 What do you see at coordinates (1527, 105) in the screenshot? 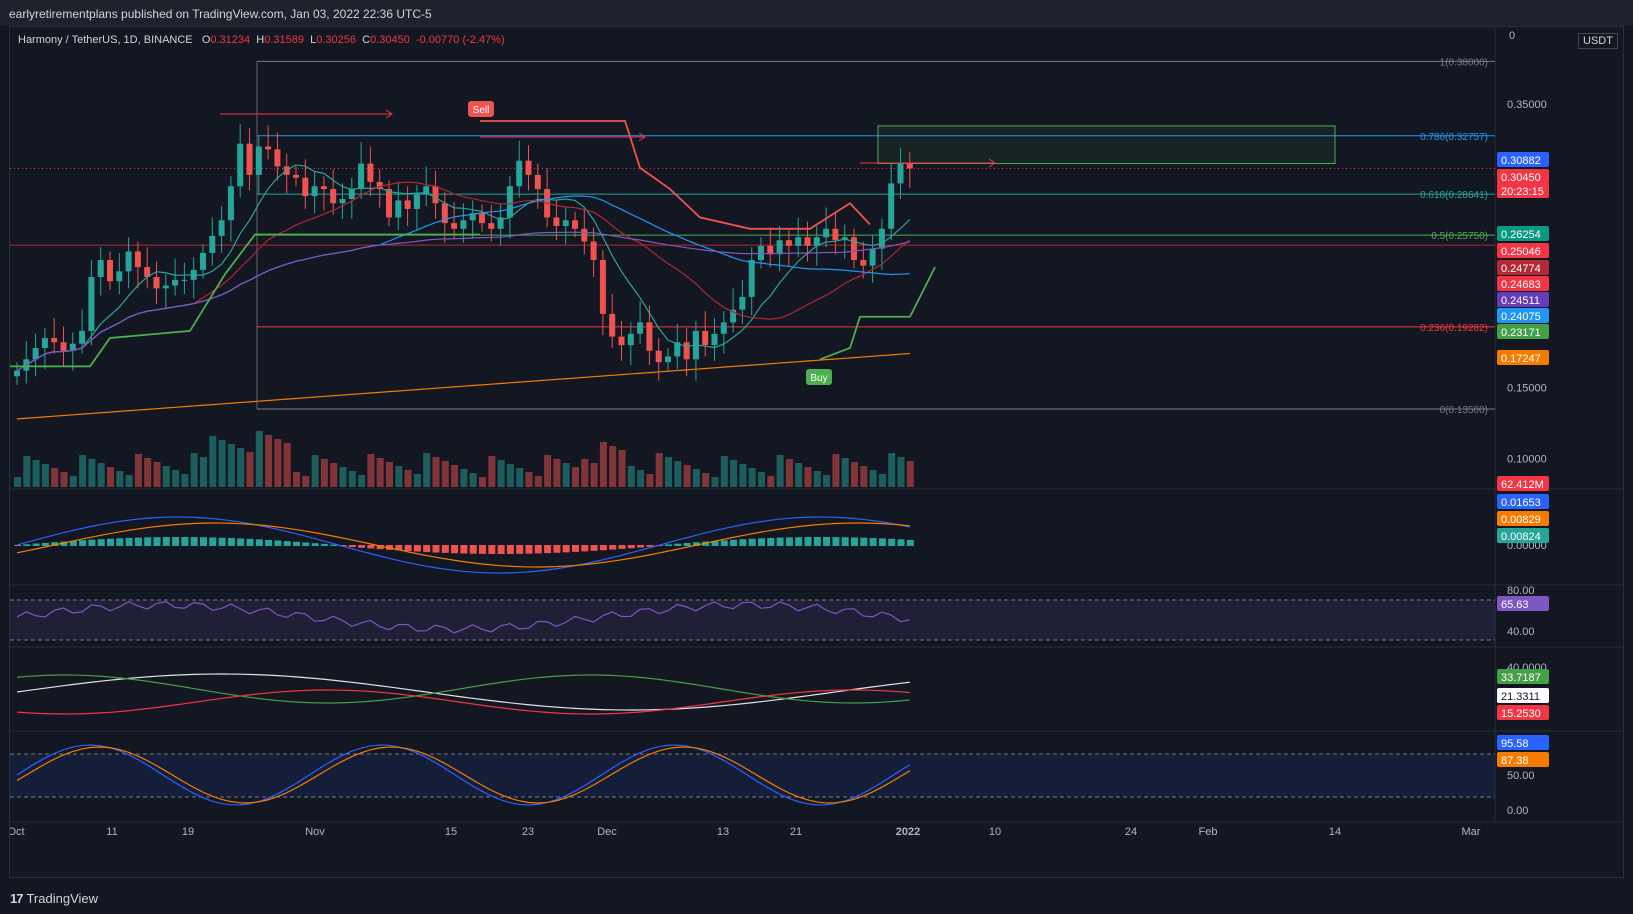
I see `price-axis-tick: 0.35000` at bounding box center [1527, 105].